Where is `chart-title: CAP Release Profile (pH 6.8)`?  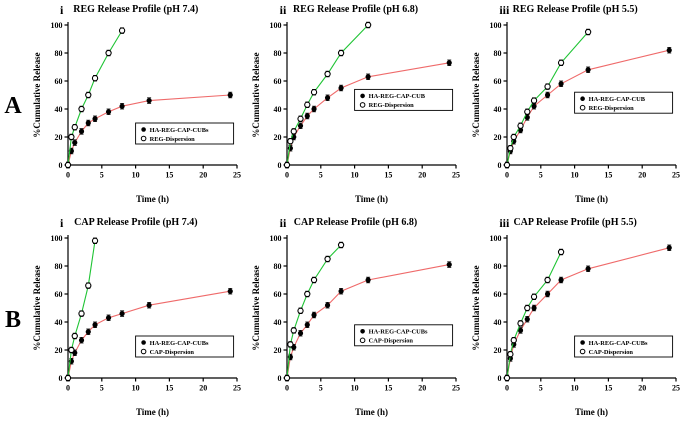
chart-title: CAP Release Profile (pH 6.8) is located at coordinates (355, 222).